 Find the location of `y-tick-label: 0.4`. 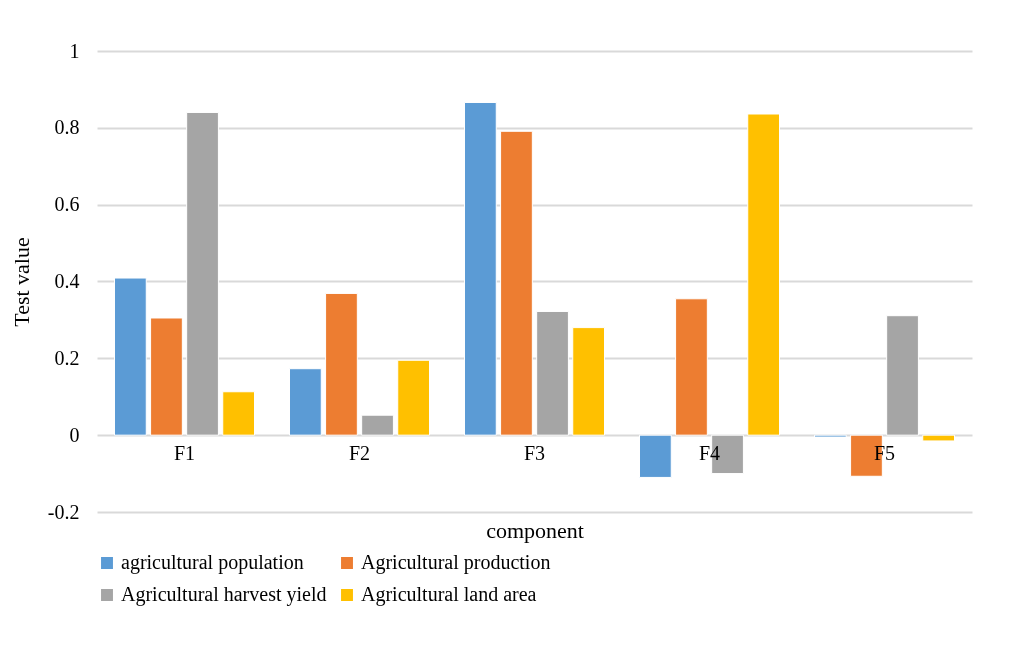

y-tick-label: 0.4 is located at coordinates (67, 281).